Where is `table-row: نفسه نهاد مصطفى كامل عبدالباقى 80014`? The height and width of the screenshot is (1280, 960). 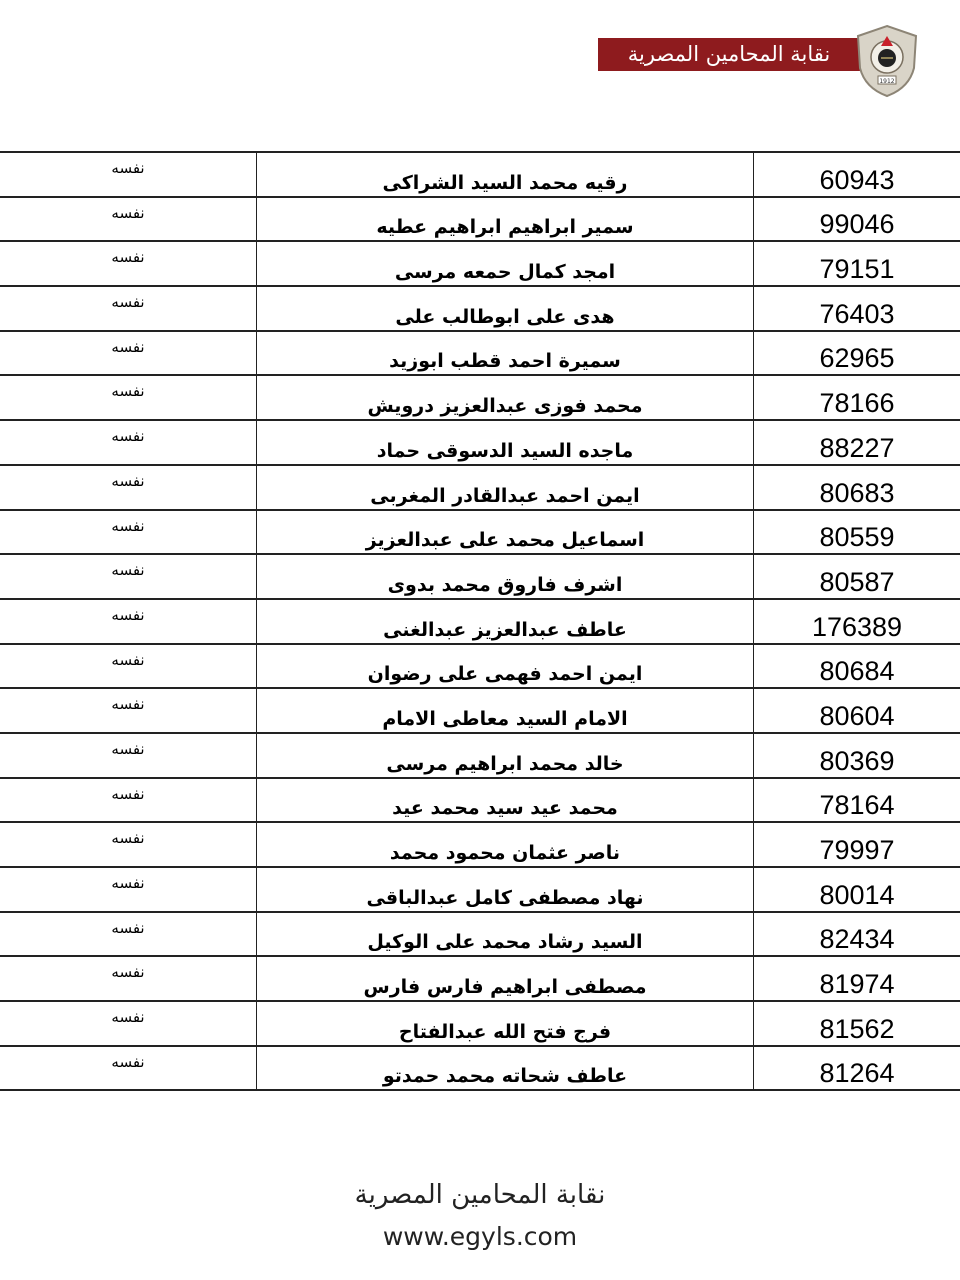
table-row: نفسه نهاد مصطفى كامل عبدالباقى 80014 is located at coordinates (480, 889).